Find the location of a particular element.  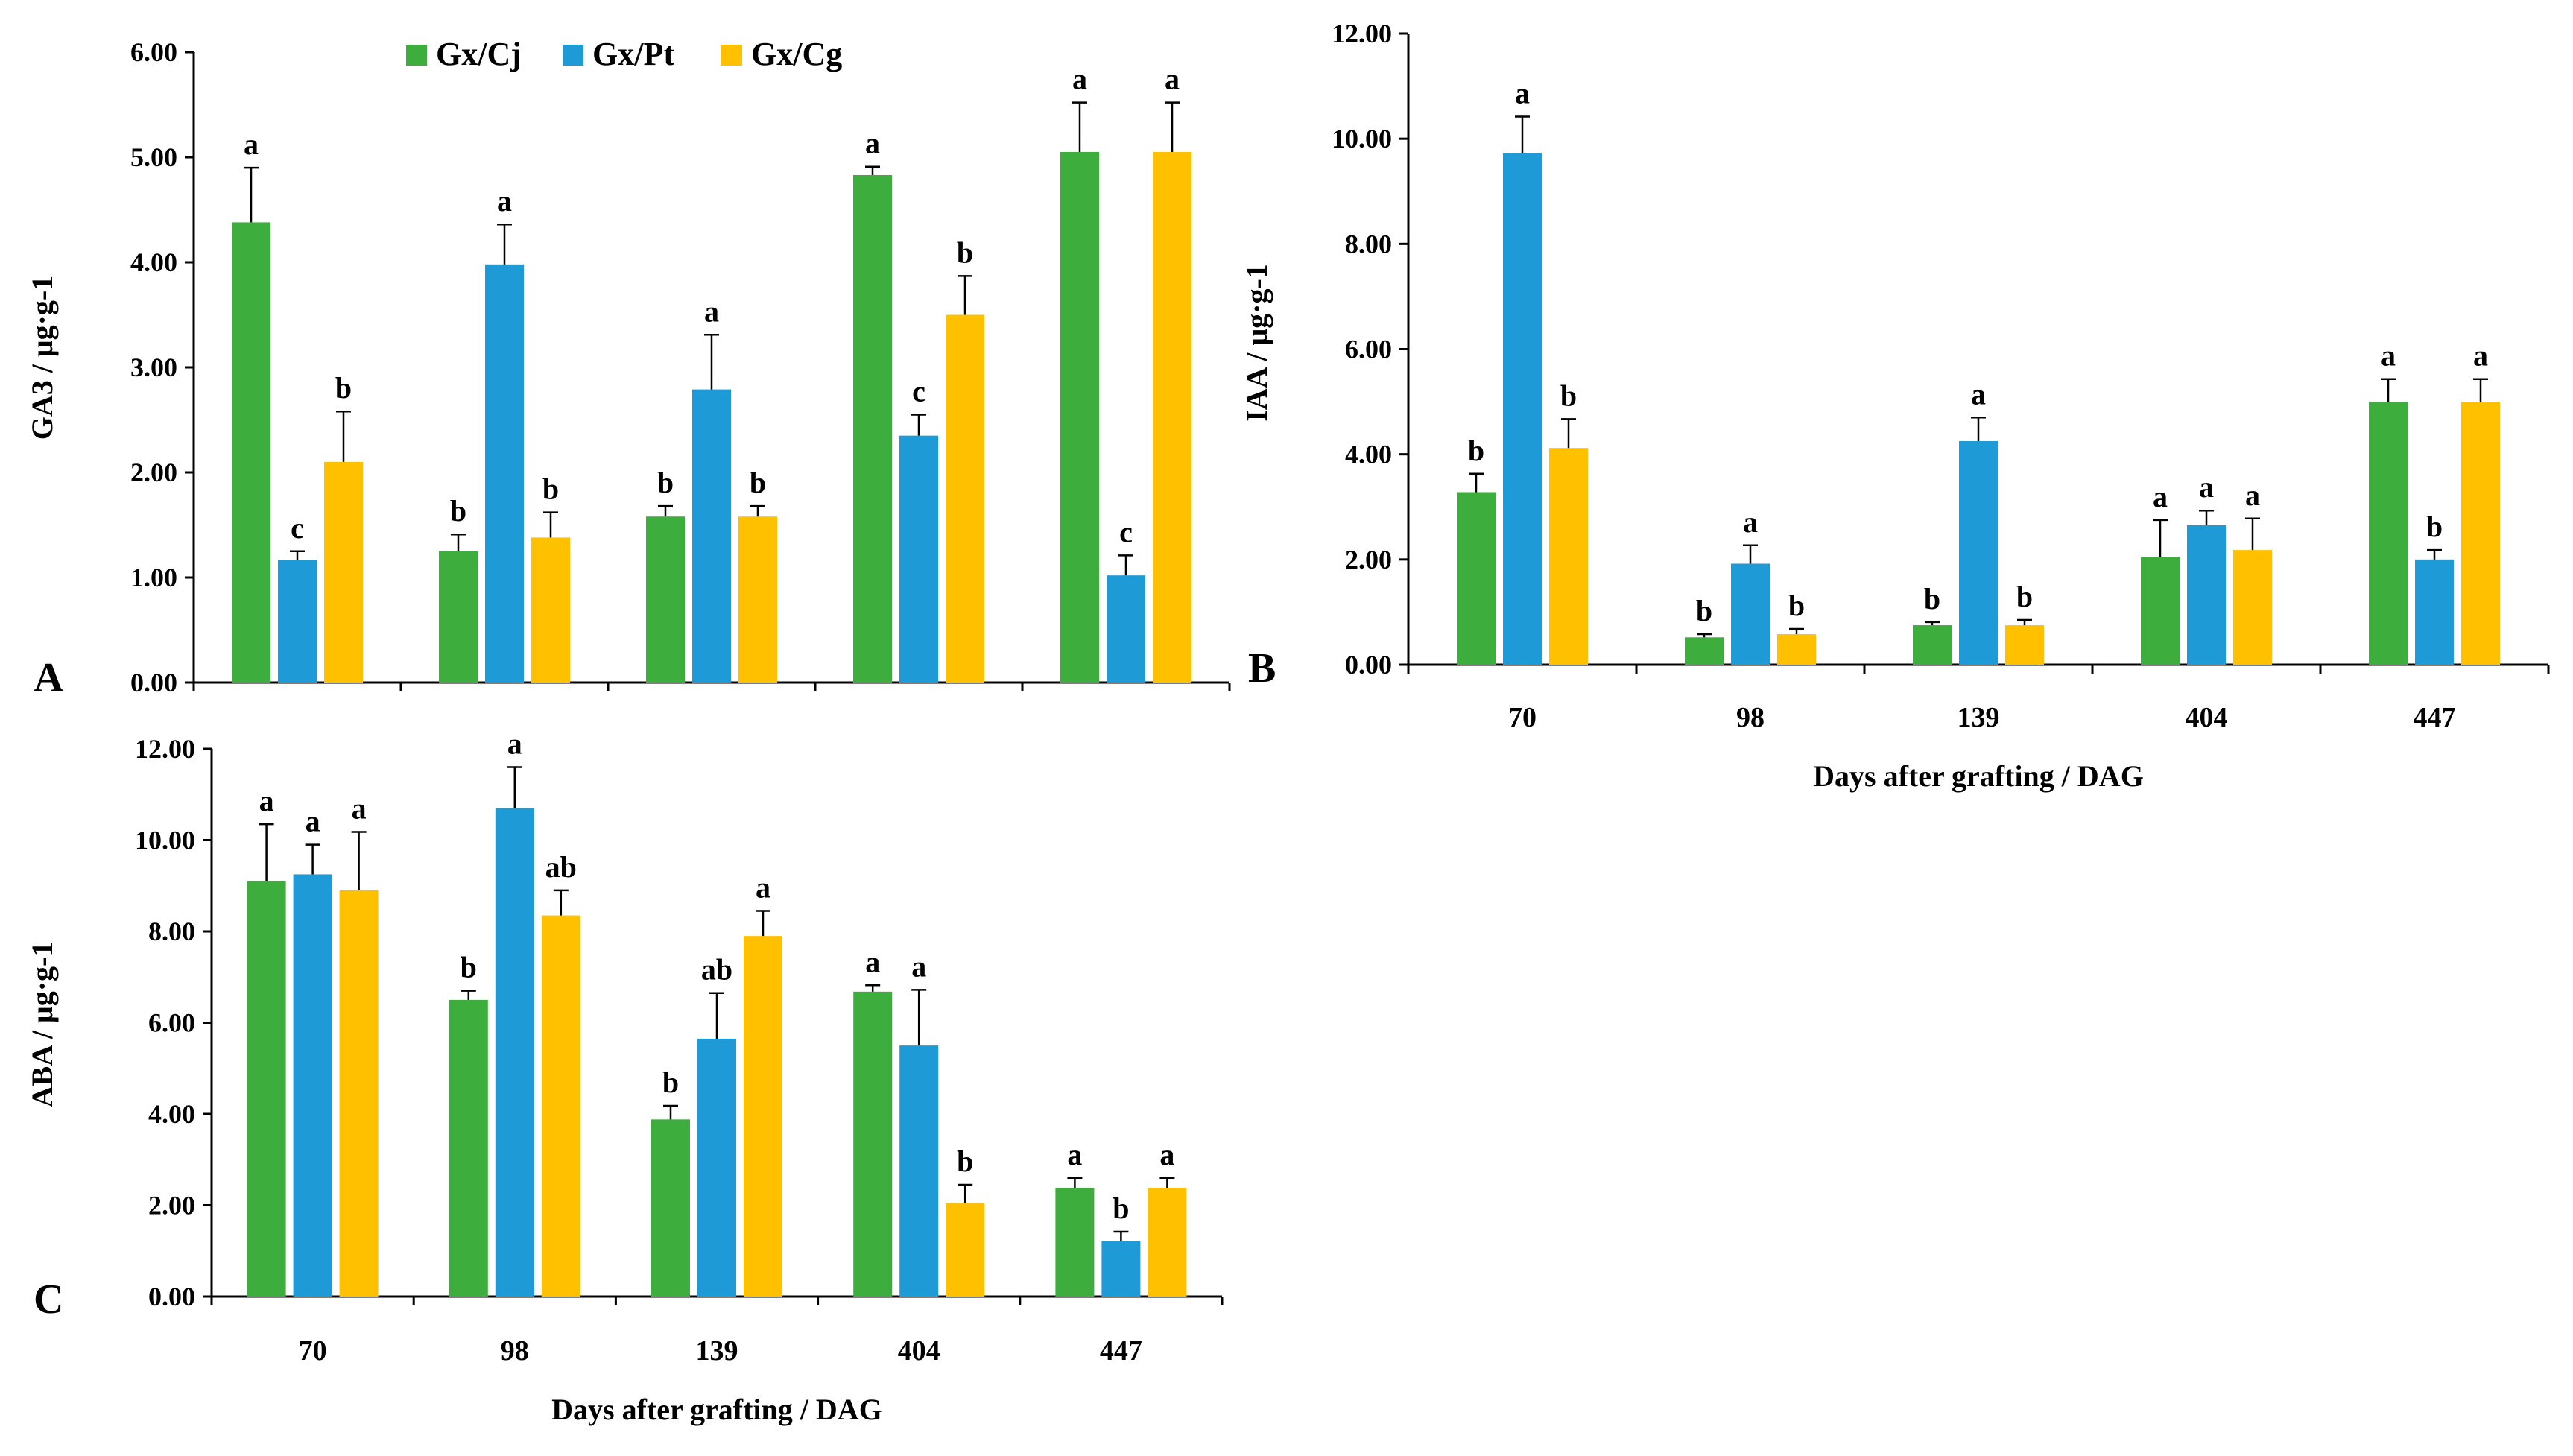

x-axis-title: Days after grafting / DAG is located at coordinates (717, 1409).